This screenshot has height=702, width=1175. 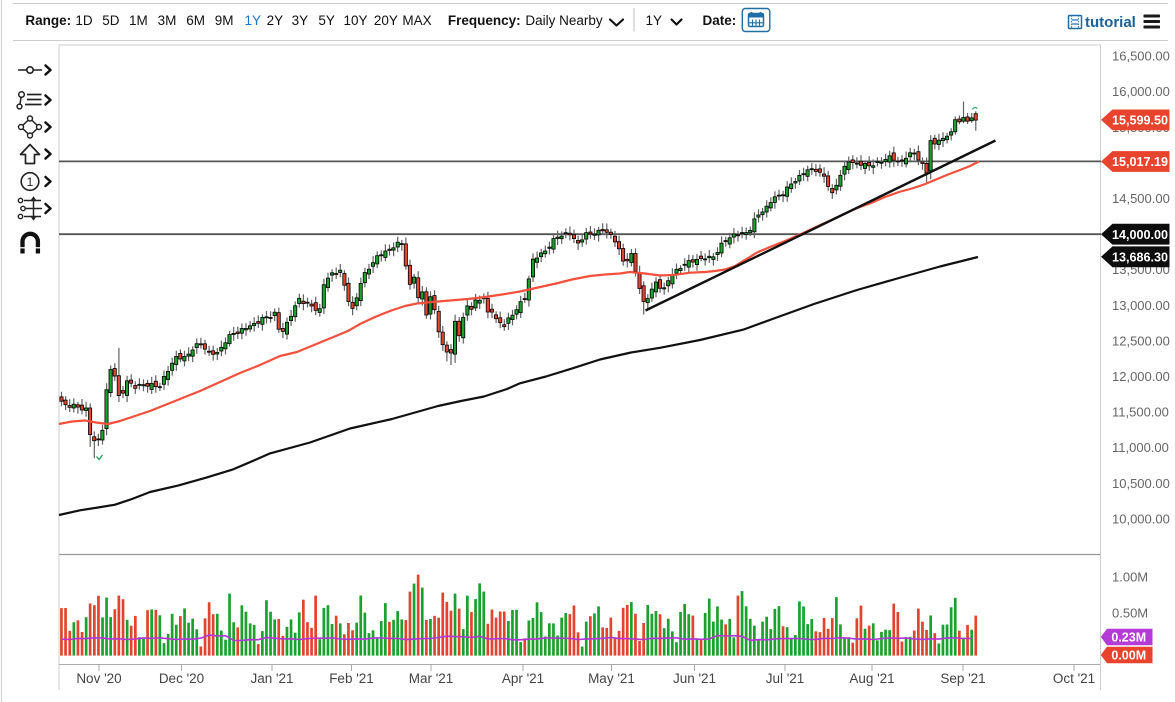 What do you see at coordinates (1130, 577) in the screenshot?
I see `svg-text: 1.00M` at bounding box center [1130, 577].